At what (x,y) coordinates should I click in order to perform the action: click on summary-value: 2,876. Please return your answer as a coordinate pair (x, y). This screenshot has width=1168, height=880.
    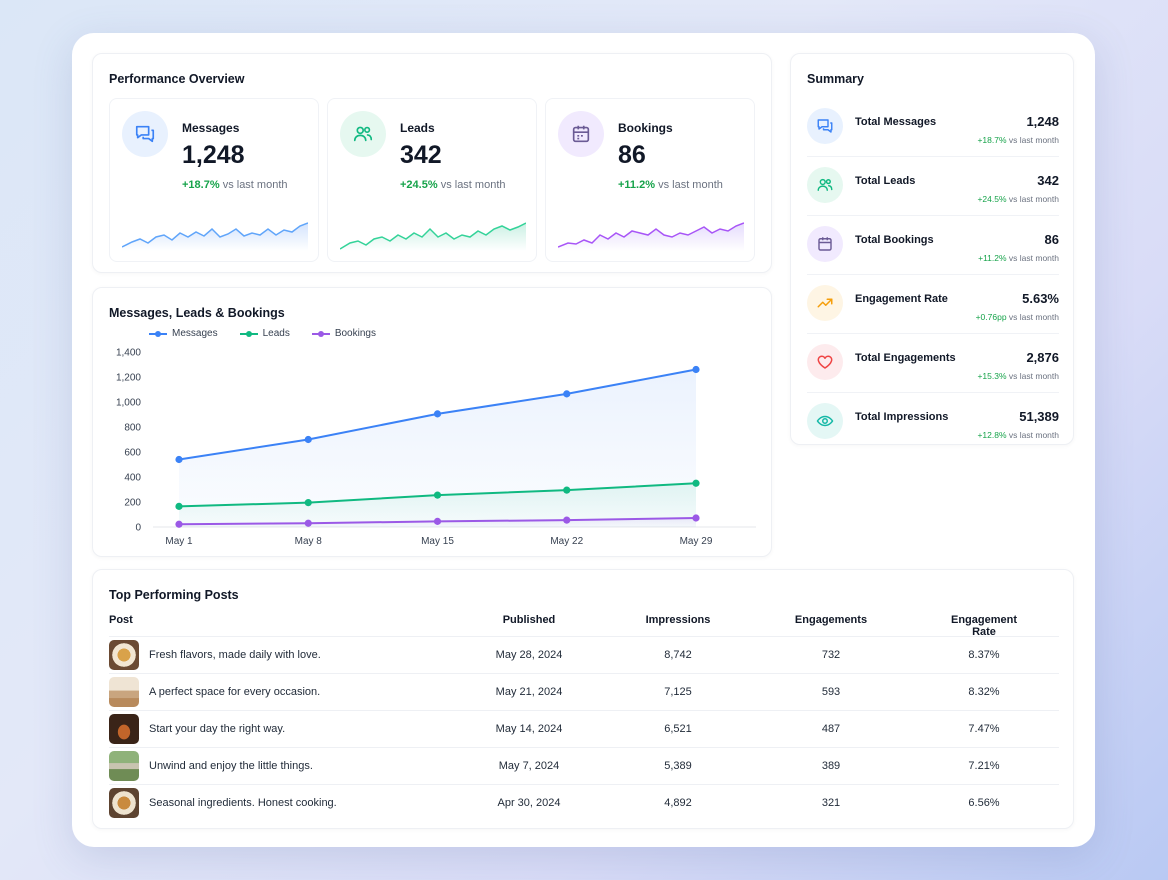
    Looking at the image, I should click on (1042, 357).